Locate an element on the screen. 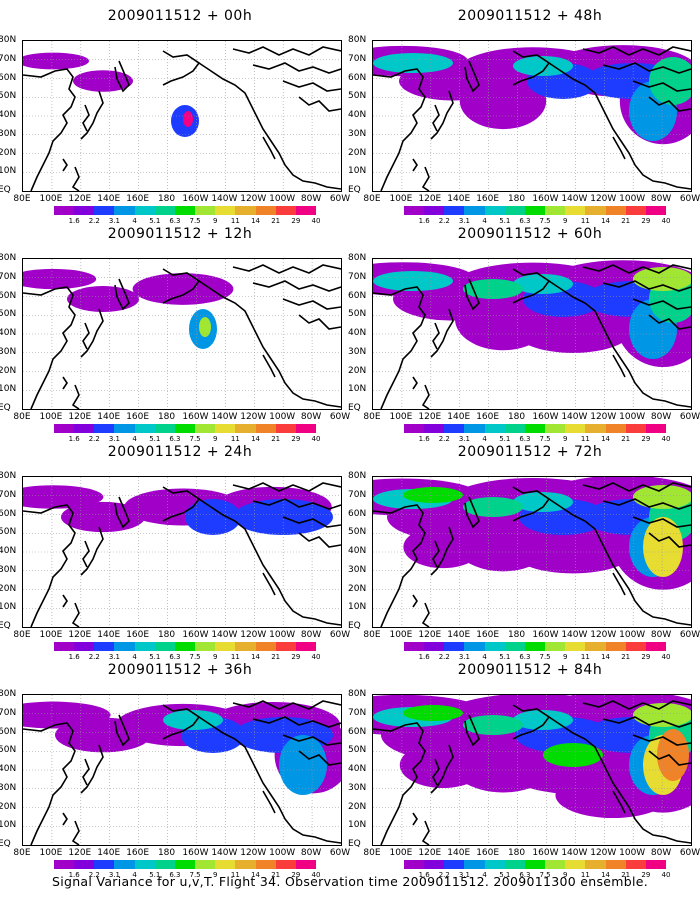 The width and height of the screenshot is (700, 900). colorbar-tick-label: 3.1 is located at coordinates (114, 875).